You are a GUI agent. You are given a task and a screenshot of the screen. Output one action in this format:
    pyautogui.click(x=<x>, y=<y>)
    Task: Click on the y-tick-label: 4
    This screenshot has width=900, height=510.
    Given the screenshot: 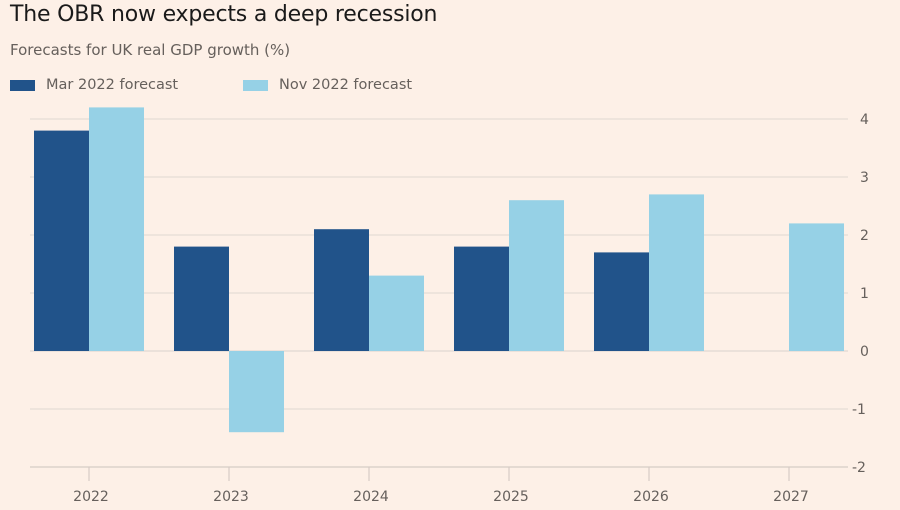 What is the action you would take?
    pyautogui.click(x=864, y=120)
    